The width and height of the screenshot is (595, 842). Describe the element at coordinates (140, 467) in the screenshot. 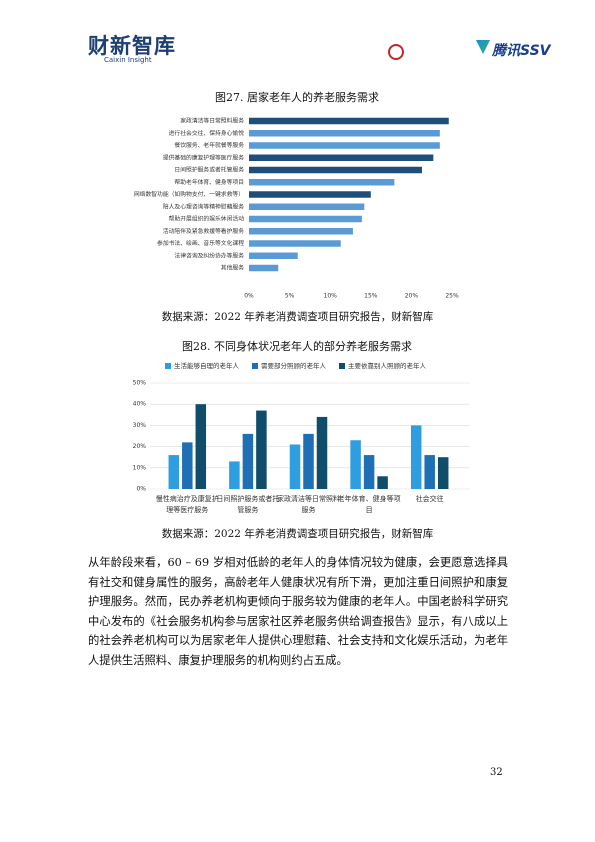

I see `y-tick-label: 10%` at that location.